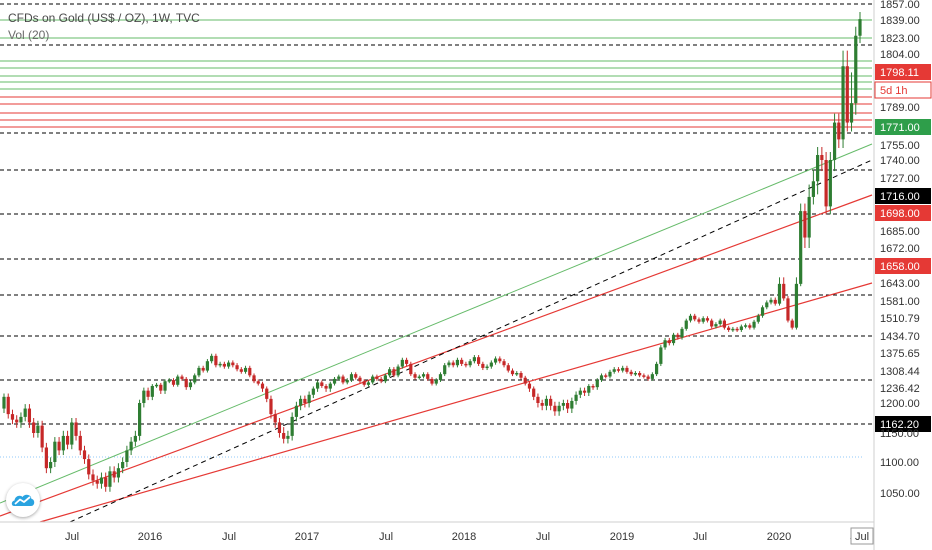 Image resolution: width=932 pixels, height=550 pixels. I want to click on price-label: 1200.00, so click(900, 404).